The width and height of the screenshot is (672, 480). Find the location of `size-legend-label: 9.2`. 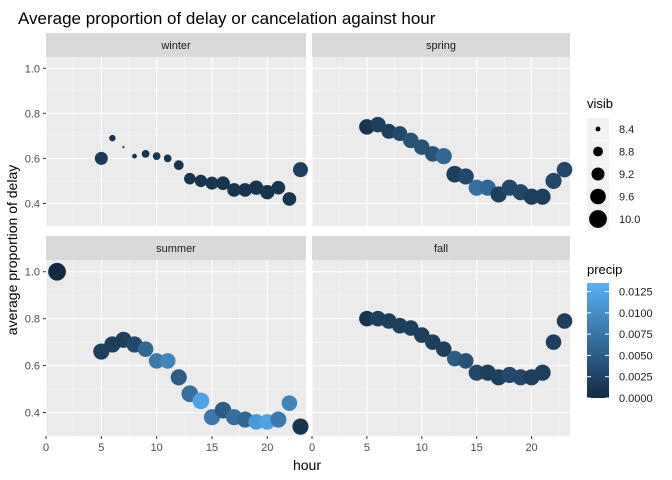

size-legend-label: 9.2 is located at coordinates (626, 175).